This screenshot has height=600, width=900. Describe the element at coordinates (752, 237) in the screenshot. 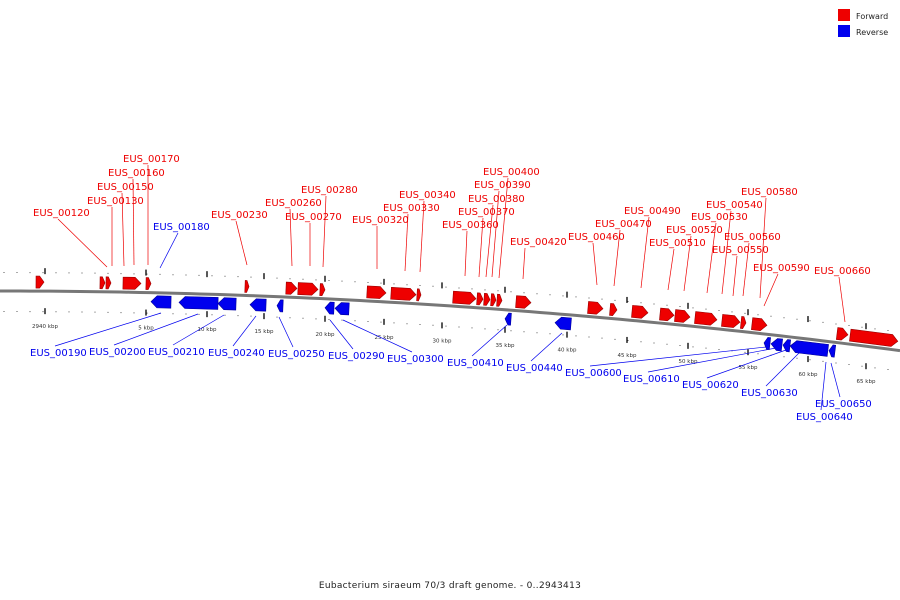

I see `gene-label: EUS_00560` at that location.